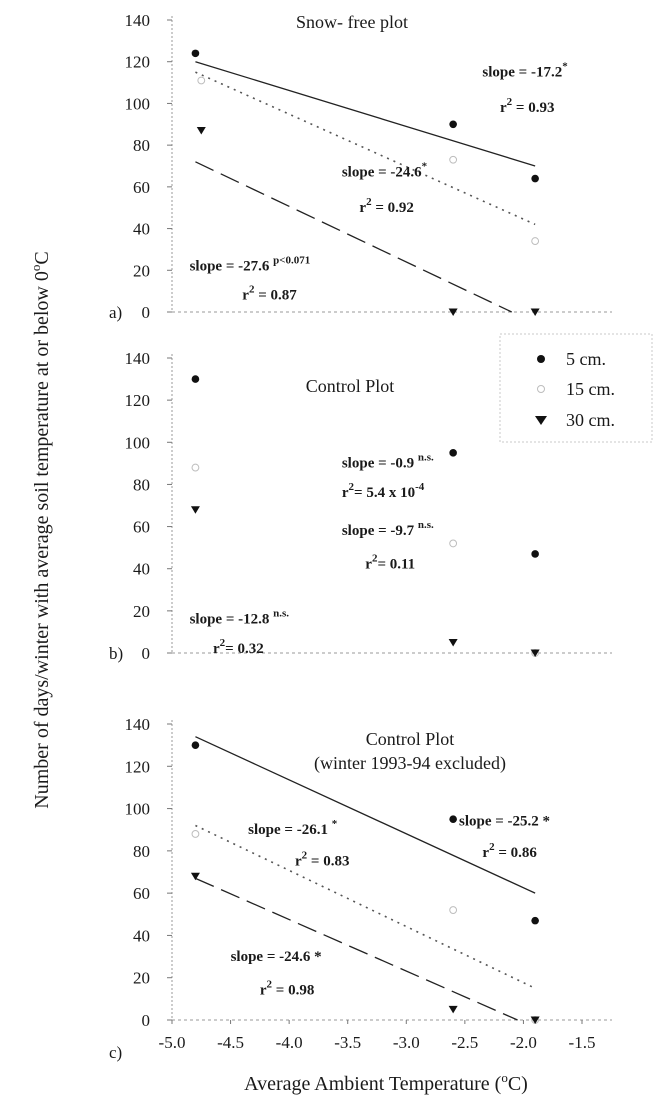 Image resolution: width=653 pixels, height=1106 pixels. I want to click on annotation-text: slope = -0.9, so click(380, 464).